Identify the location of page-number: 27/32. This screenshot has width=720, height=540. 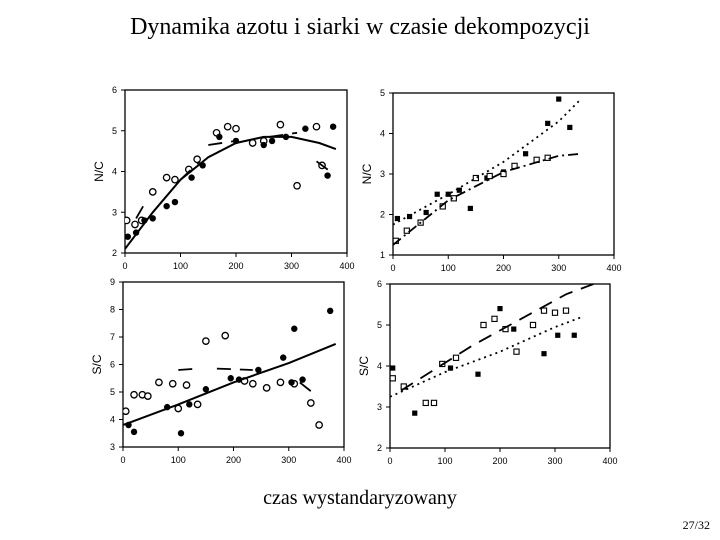
(696, 525).